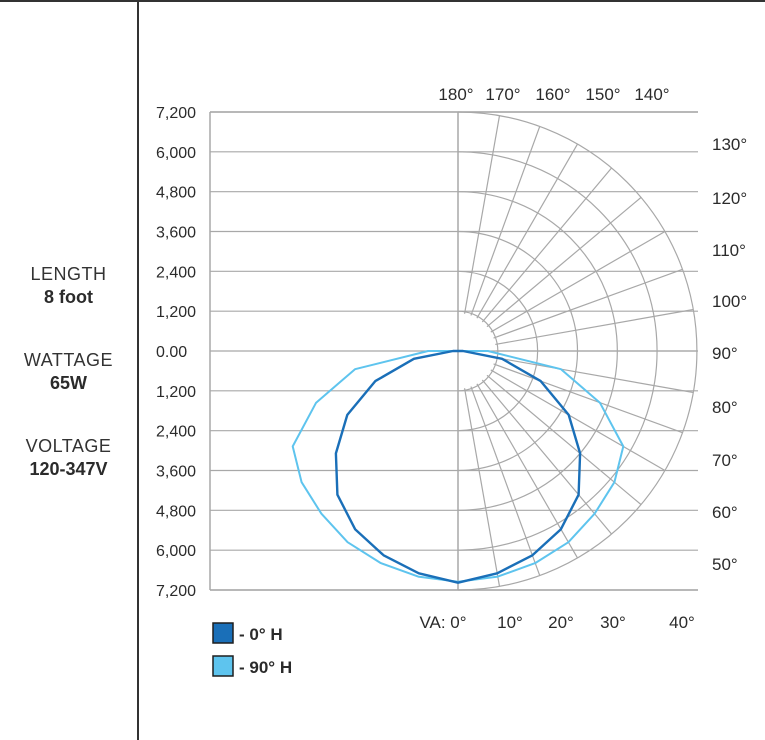 The width and height of the screenshot is (765, 740). I want to click on tick-label-lower-0: 1,200, so click(176, 392).